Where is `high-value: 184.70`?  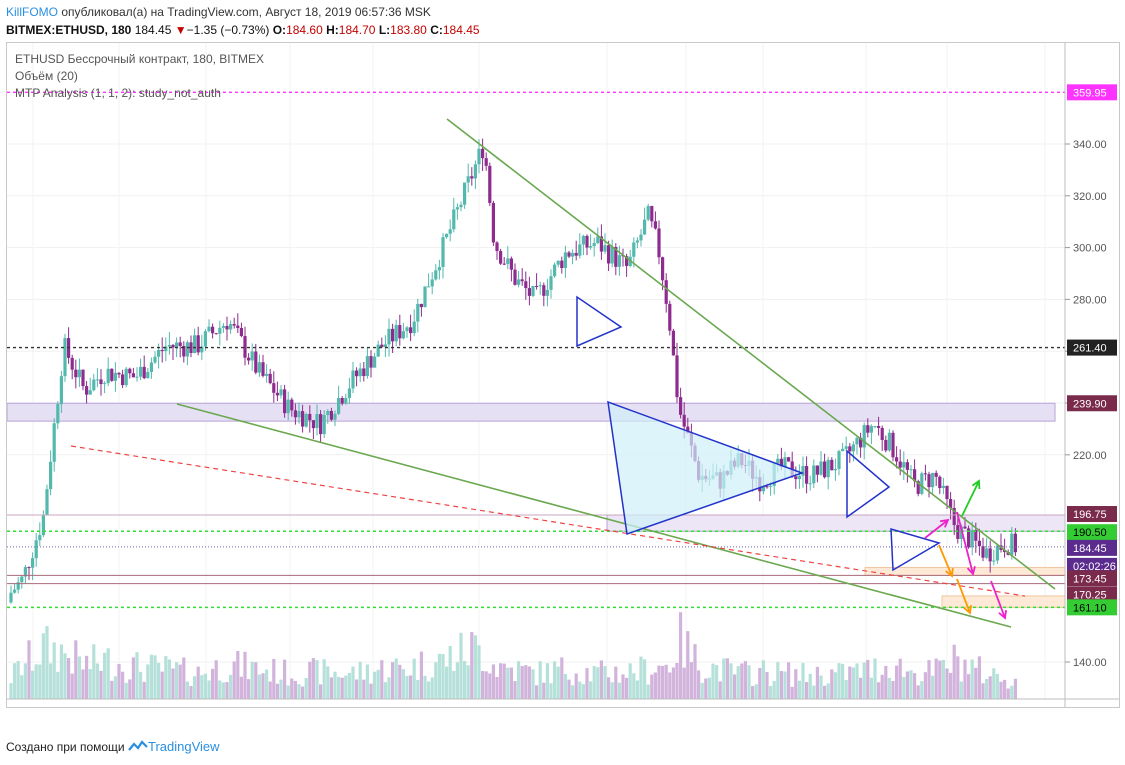 high-value: 184.70 is located at coordinates (357, 30).